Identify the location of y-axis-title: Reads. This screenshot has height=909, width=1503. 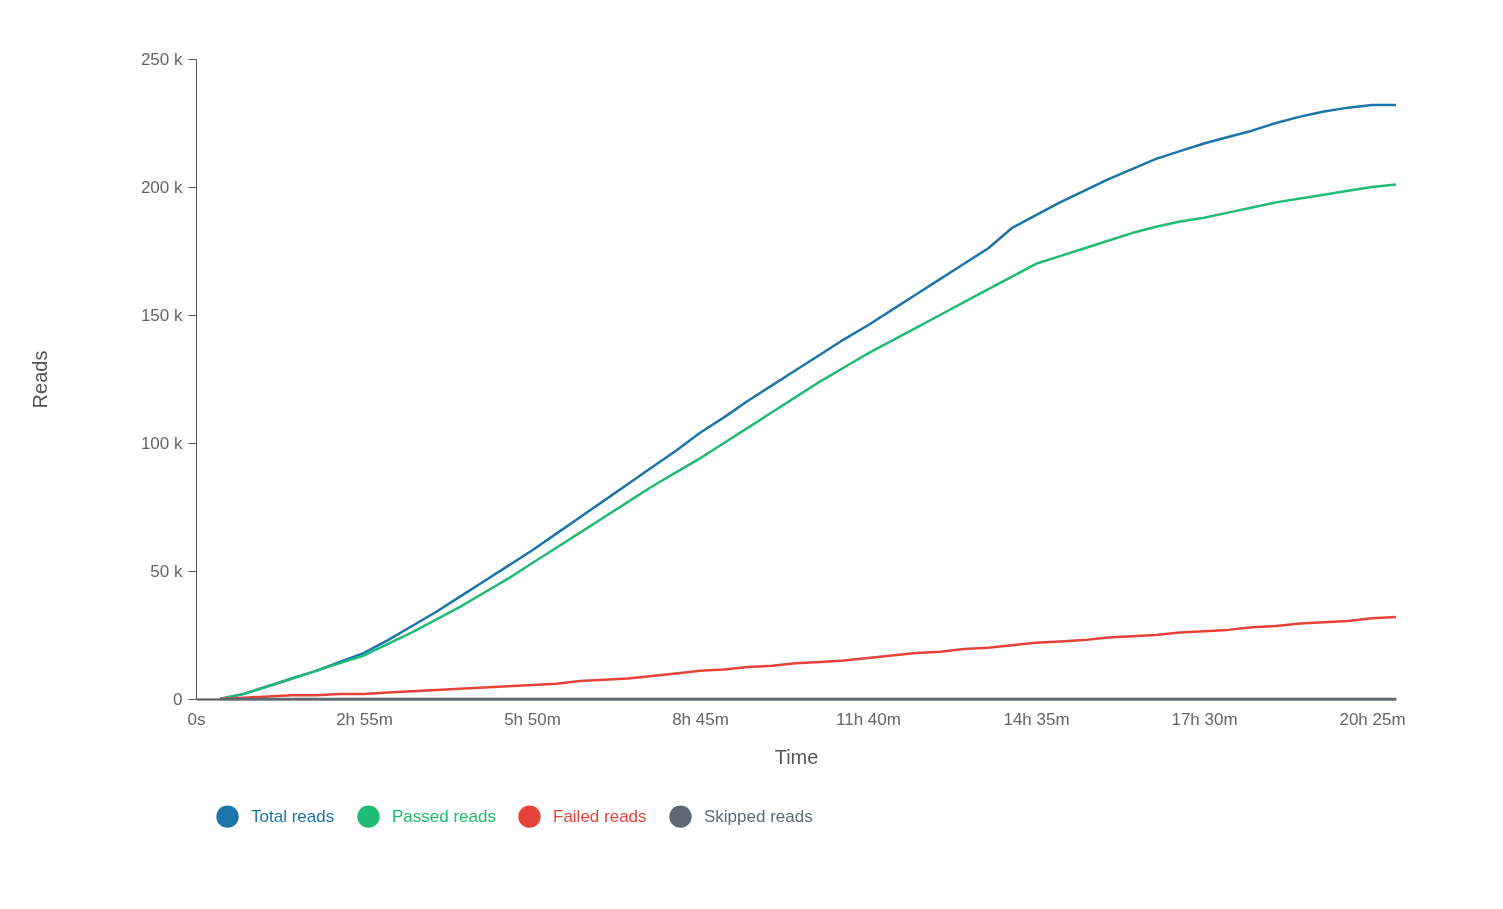
(39, 379).